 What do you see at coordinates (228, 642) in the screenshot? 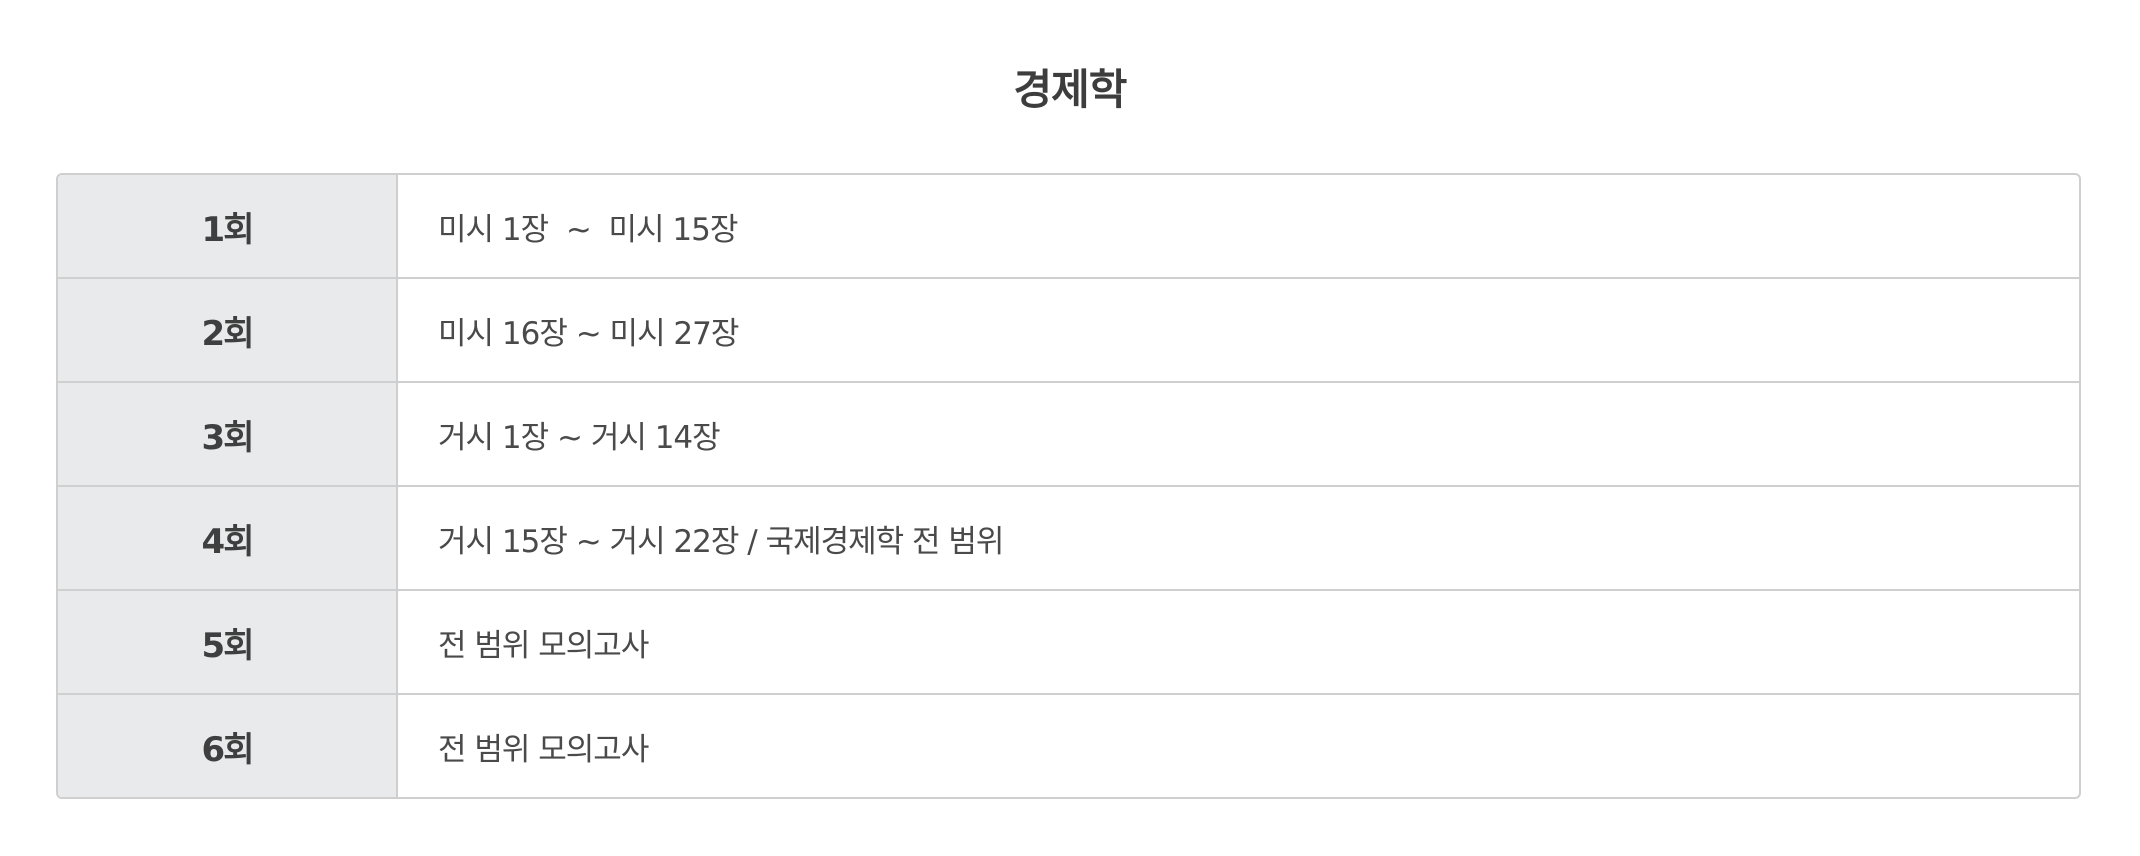
I see `session-label: 5회` at bounding box center [228, 642].